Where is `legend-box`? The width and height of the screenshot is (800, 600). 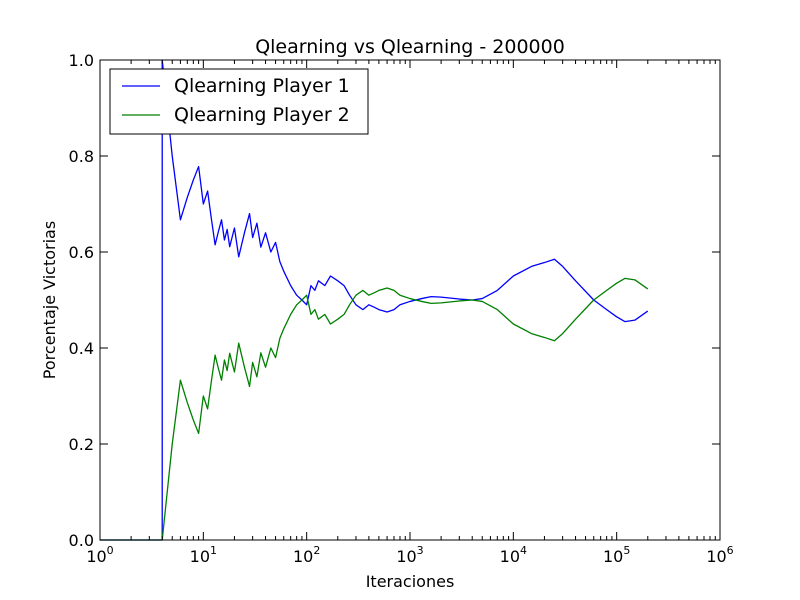
legend-box is located at coordinates (239, 101).